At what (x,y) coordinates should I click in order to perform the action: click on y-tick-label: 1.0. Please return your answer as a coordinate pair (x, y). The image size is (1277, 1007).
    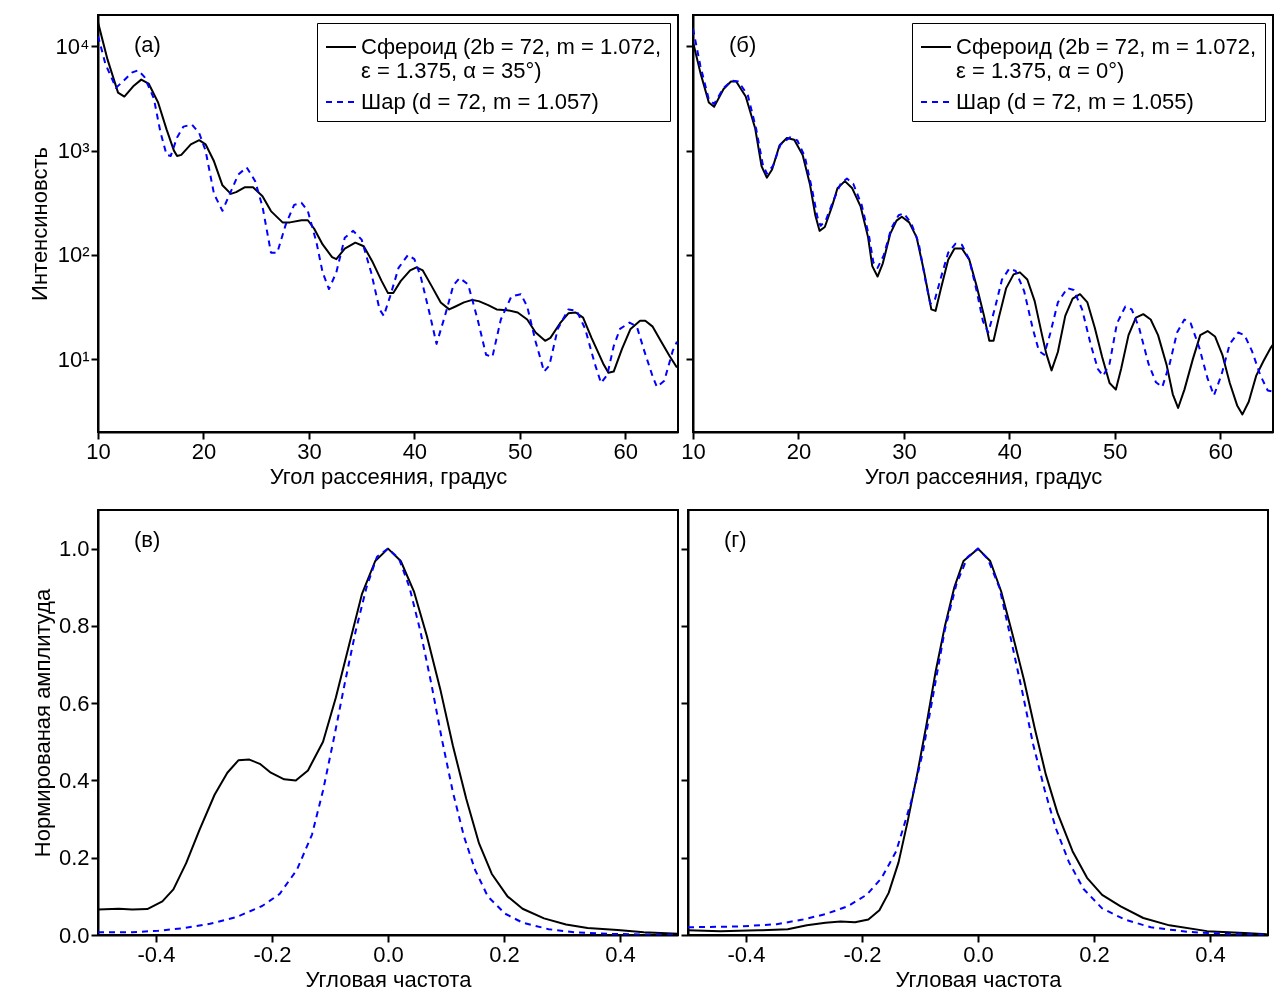
    Looking at the image, I should click on (74, 549).